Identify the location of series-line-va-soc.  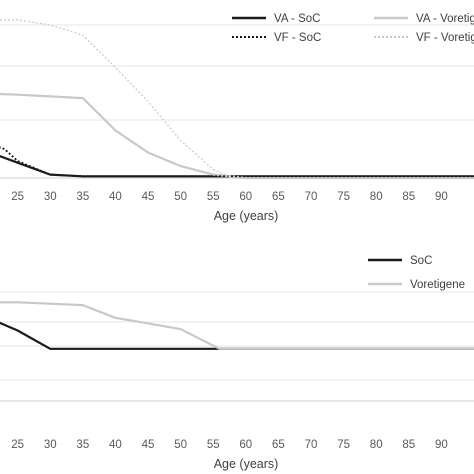
(237, 166).